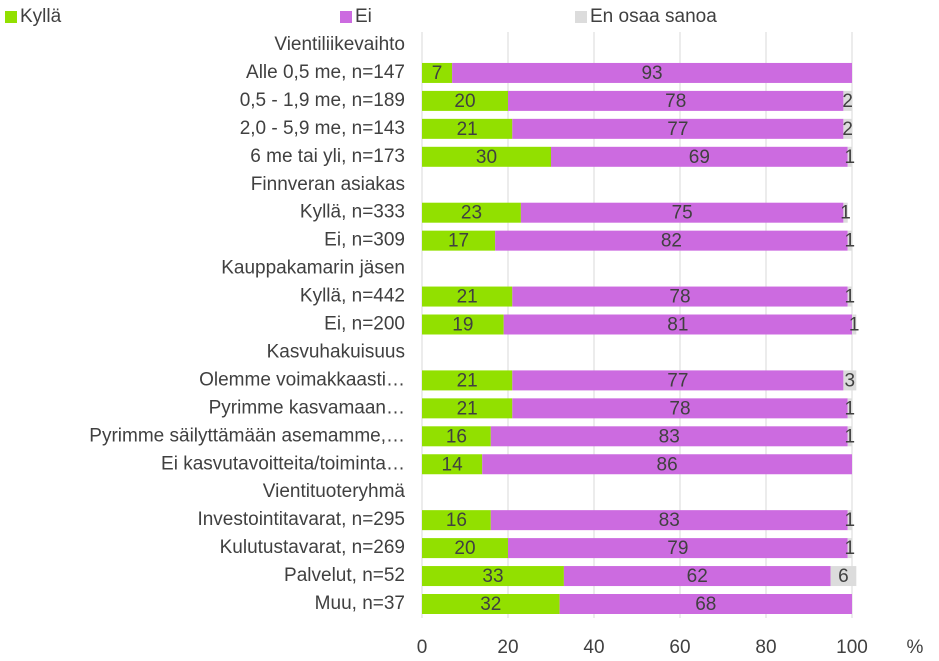  What do you see at coordinates (492, 576) in the screenshot?
I see `data-label: 33` at bounding box center [492, 576].